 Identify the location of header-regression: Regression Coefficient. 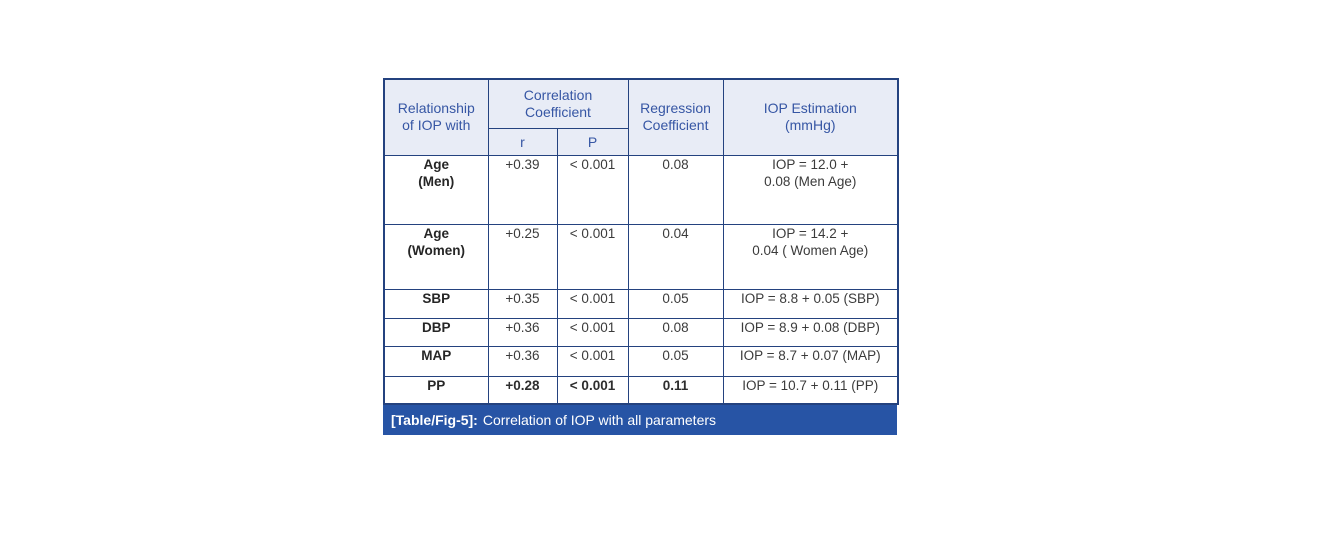
(675, 117).